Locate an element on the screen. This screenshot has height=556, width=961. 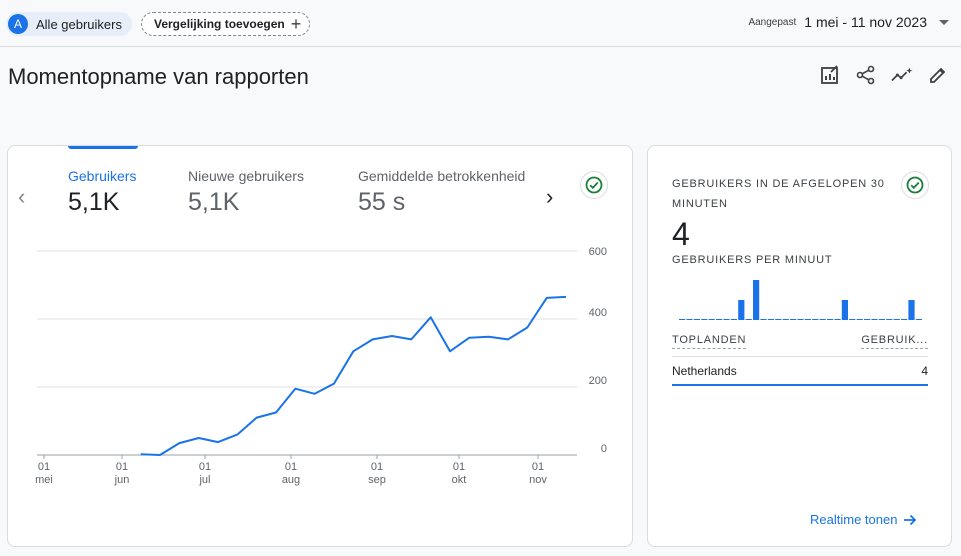
users-per-minute-label: GEBRUIKERS PER MINUUT is located at coordinates (752, 260).